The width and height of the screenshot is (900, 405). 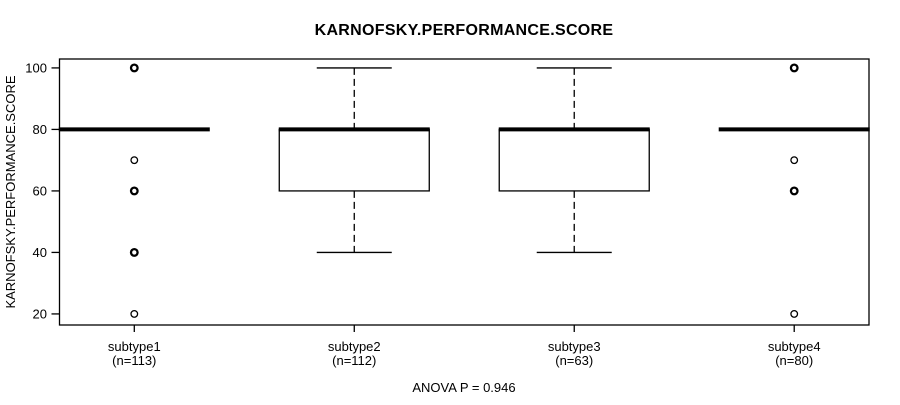 What do you see at coordinates (40, 313) in the screenshot?
I see `y-tick-label-20: 20` at bounding box center [40, 313].